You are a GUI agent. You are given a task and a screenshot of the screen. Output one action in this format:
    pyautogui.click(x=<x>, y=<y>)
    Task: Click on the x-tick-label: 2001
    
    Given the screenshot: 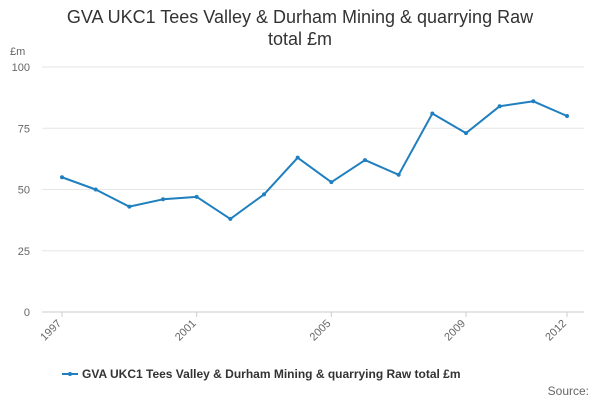 What is the action you would take?
    pyautogui.click(x=186, y=331)
    